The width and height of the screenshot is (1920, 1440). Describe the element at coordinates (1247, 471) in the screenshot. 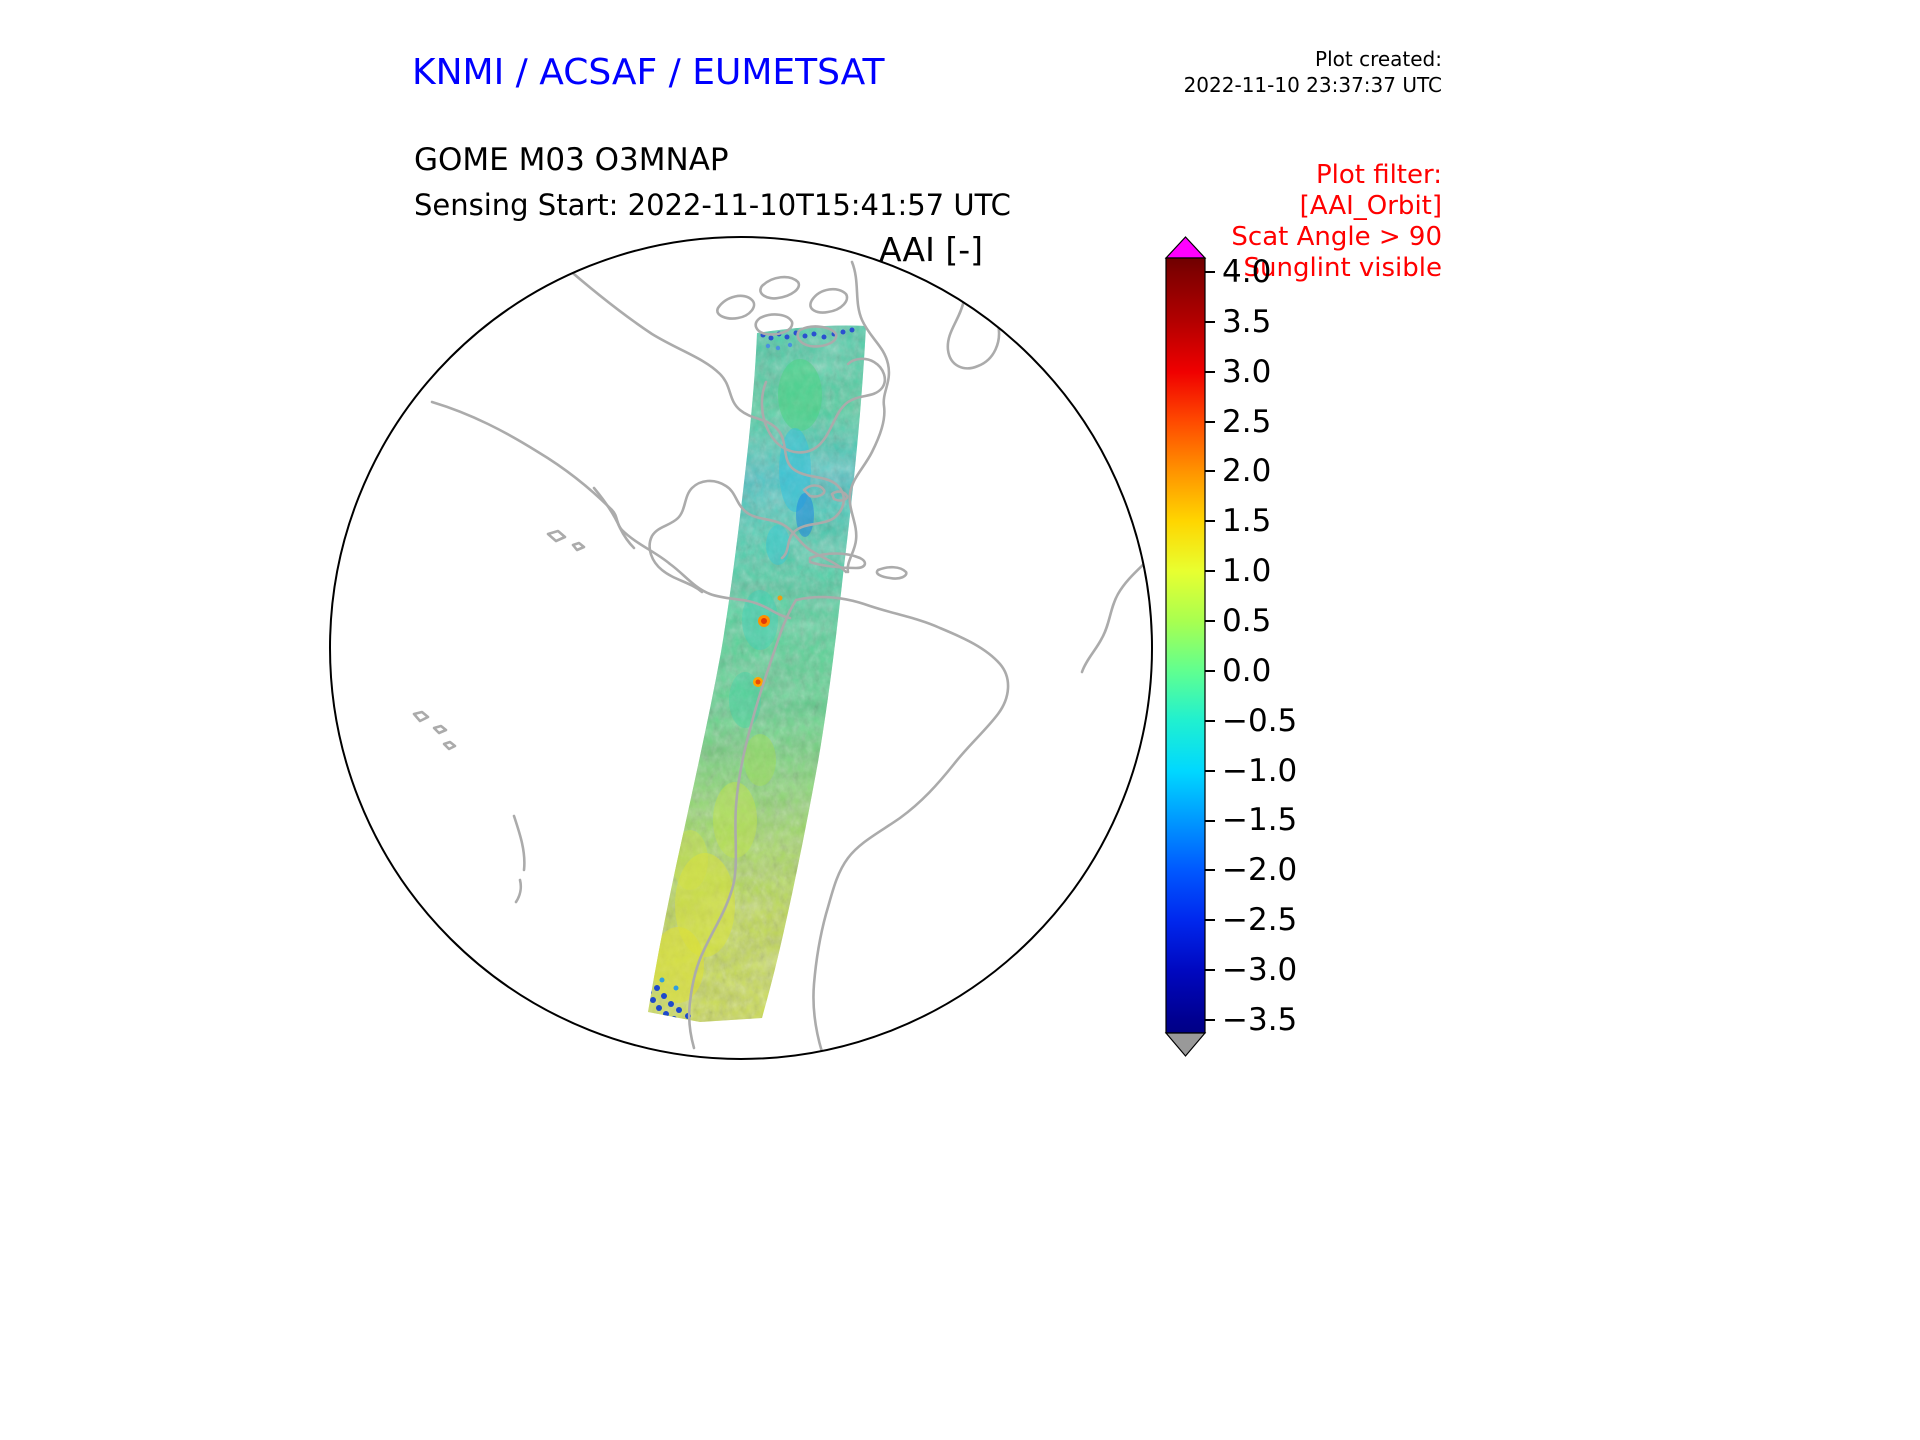

I see `colorbar-tick-label: 2.0` at that location.